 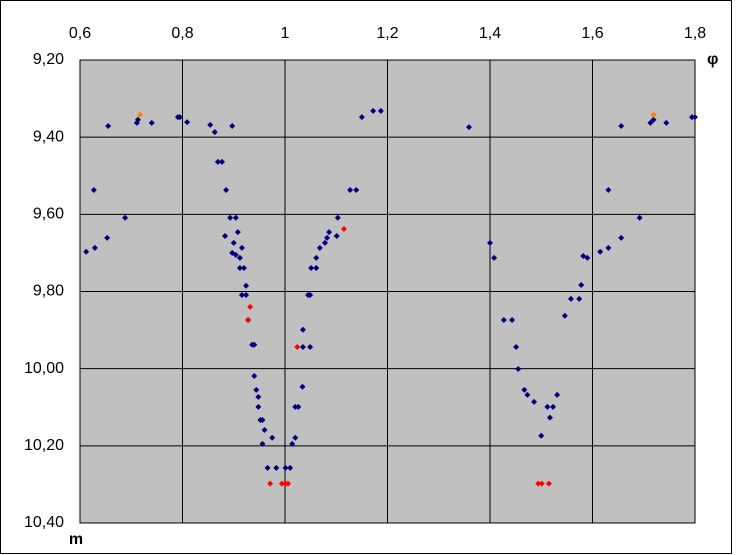 What do you see at coordinates (44, 368) in the screenshot?
I see `y-tick-label: 10,00` at bounding box center [44, 368].